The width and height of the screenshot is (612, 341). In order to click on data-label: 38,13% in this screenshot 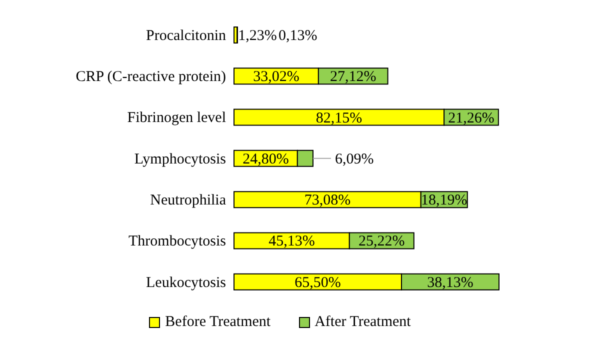, I will do `click(450, 282)`.